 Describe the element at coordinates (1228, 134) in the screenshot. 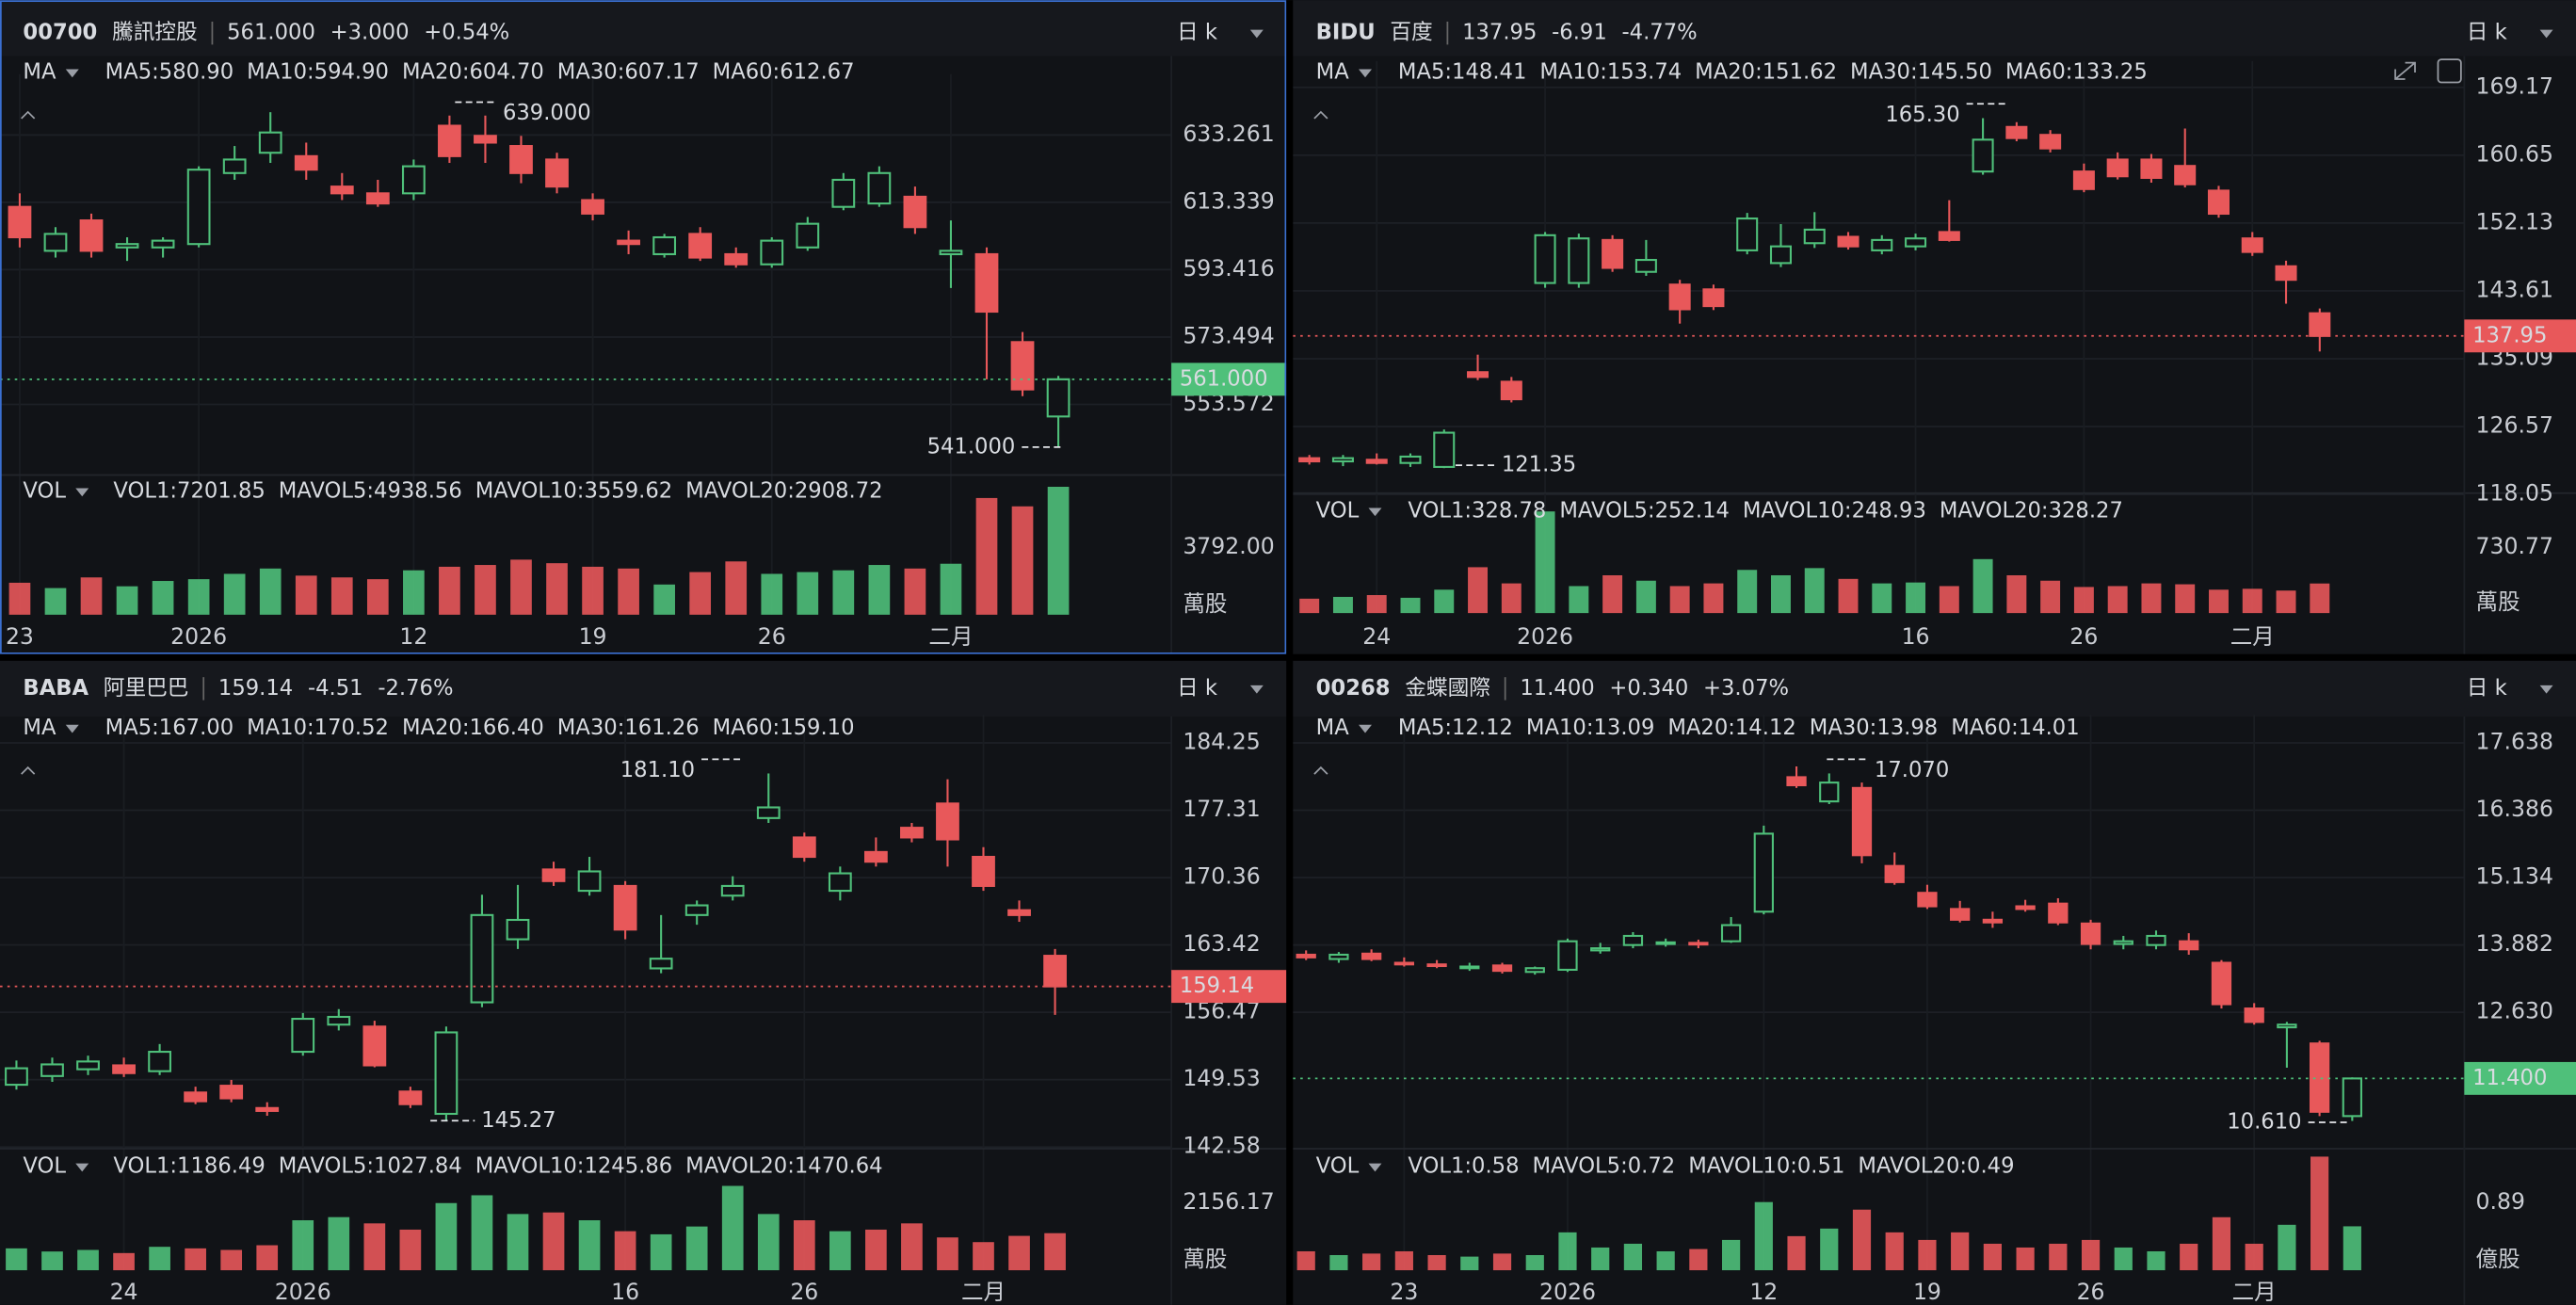

I see `y-tick-label: 633.261` at that location.